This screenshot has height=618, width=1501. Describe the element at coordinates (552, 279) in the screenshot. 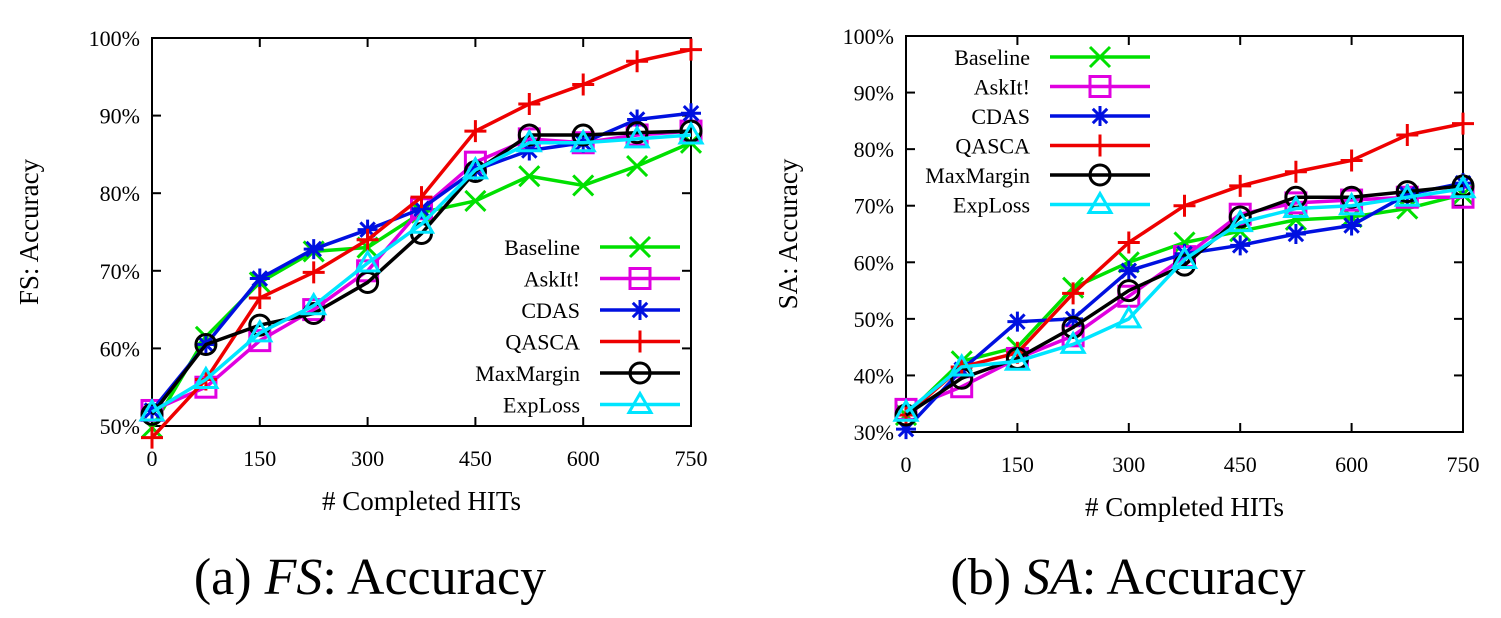

I see `legend-label-askit: AskIt!` at that location.